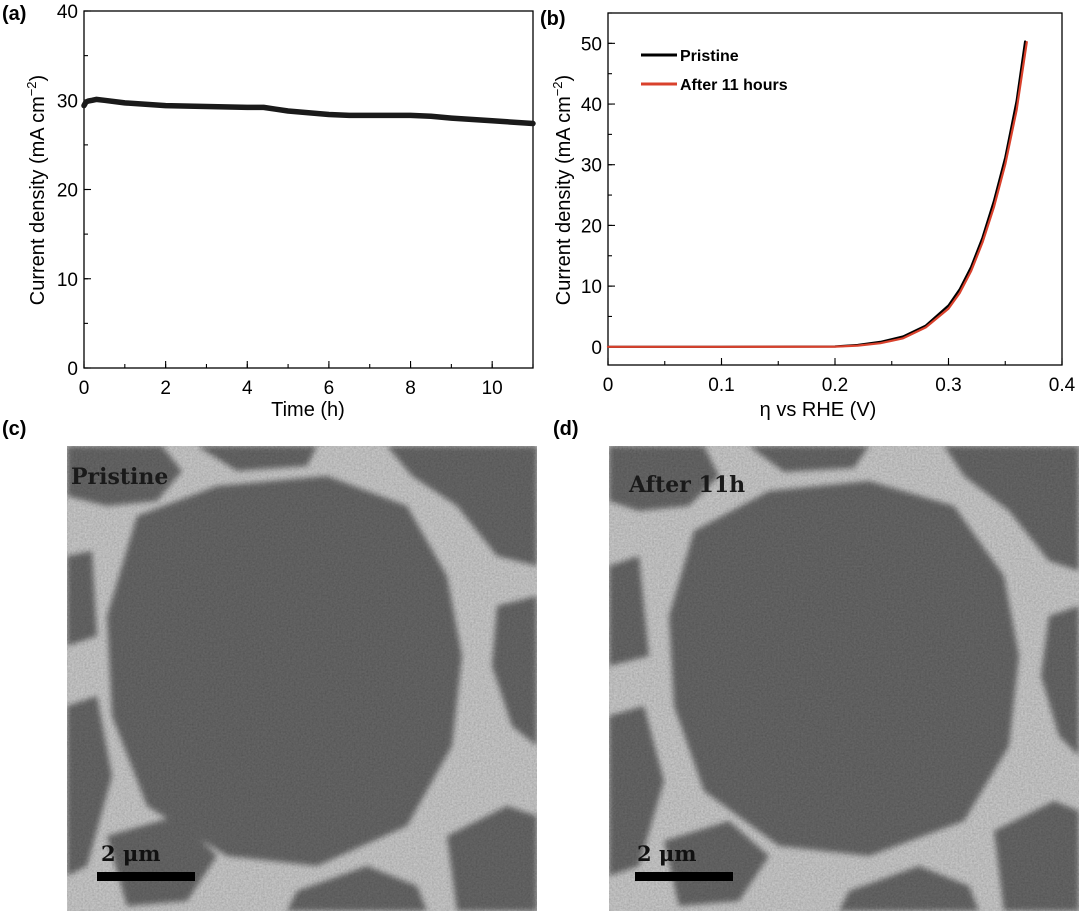 The image size is (1080, 911). I want to click on scale-bar-label-c: 2 μm, so click(131, 853).